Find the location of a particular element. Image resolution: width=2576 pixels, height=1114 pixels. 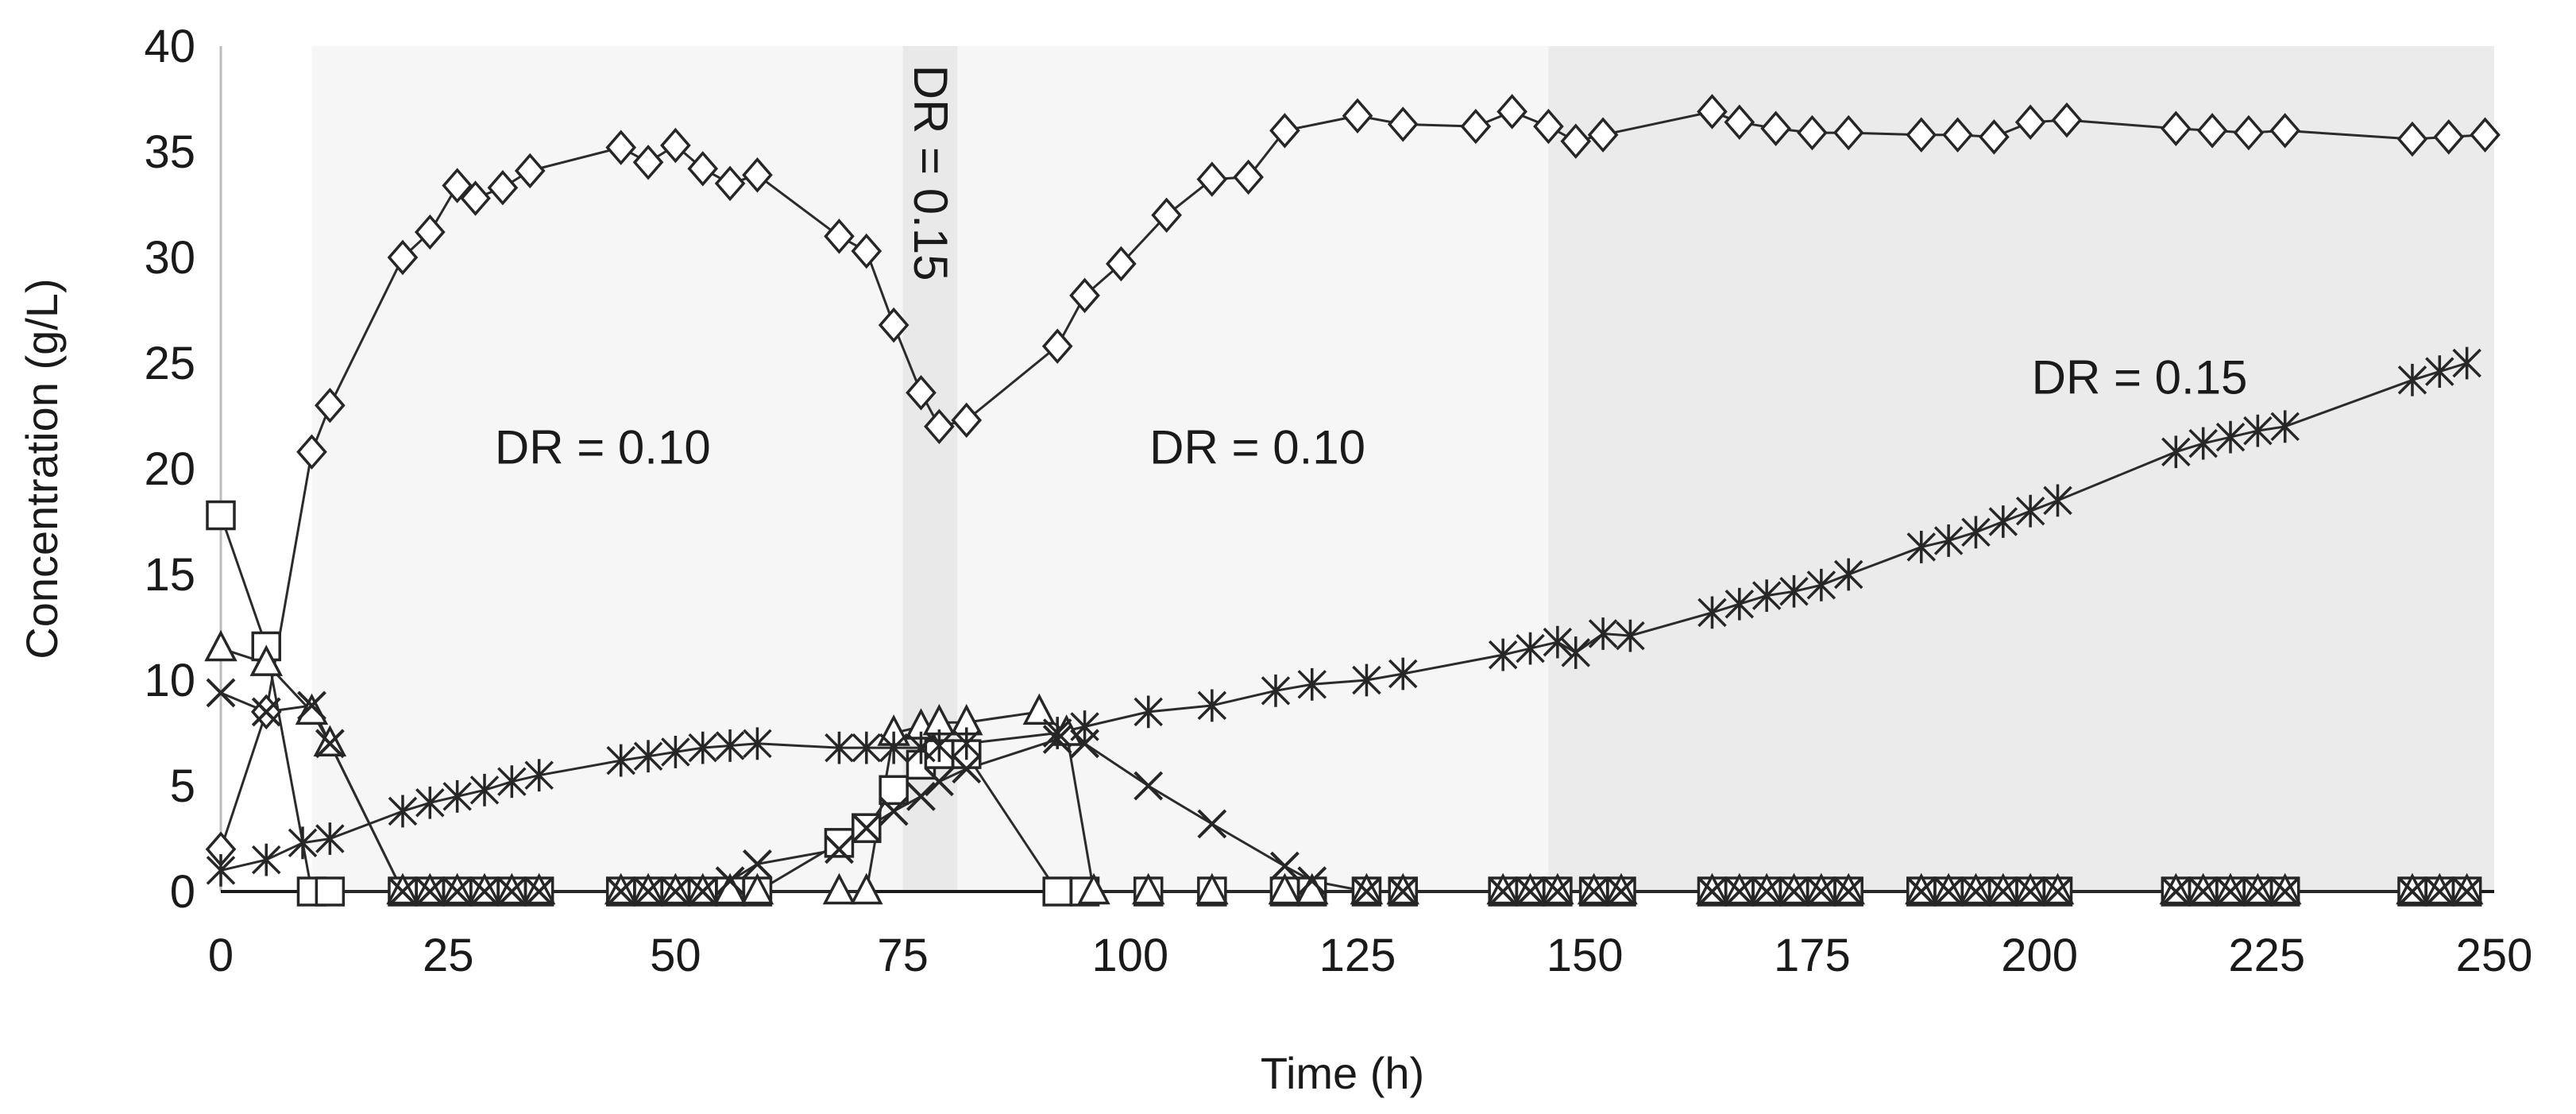

y-tick-label: 10 is located at coordinates (169, 680).